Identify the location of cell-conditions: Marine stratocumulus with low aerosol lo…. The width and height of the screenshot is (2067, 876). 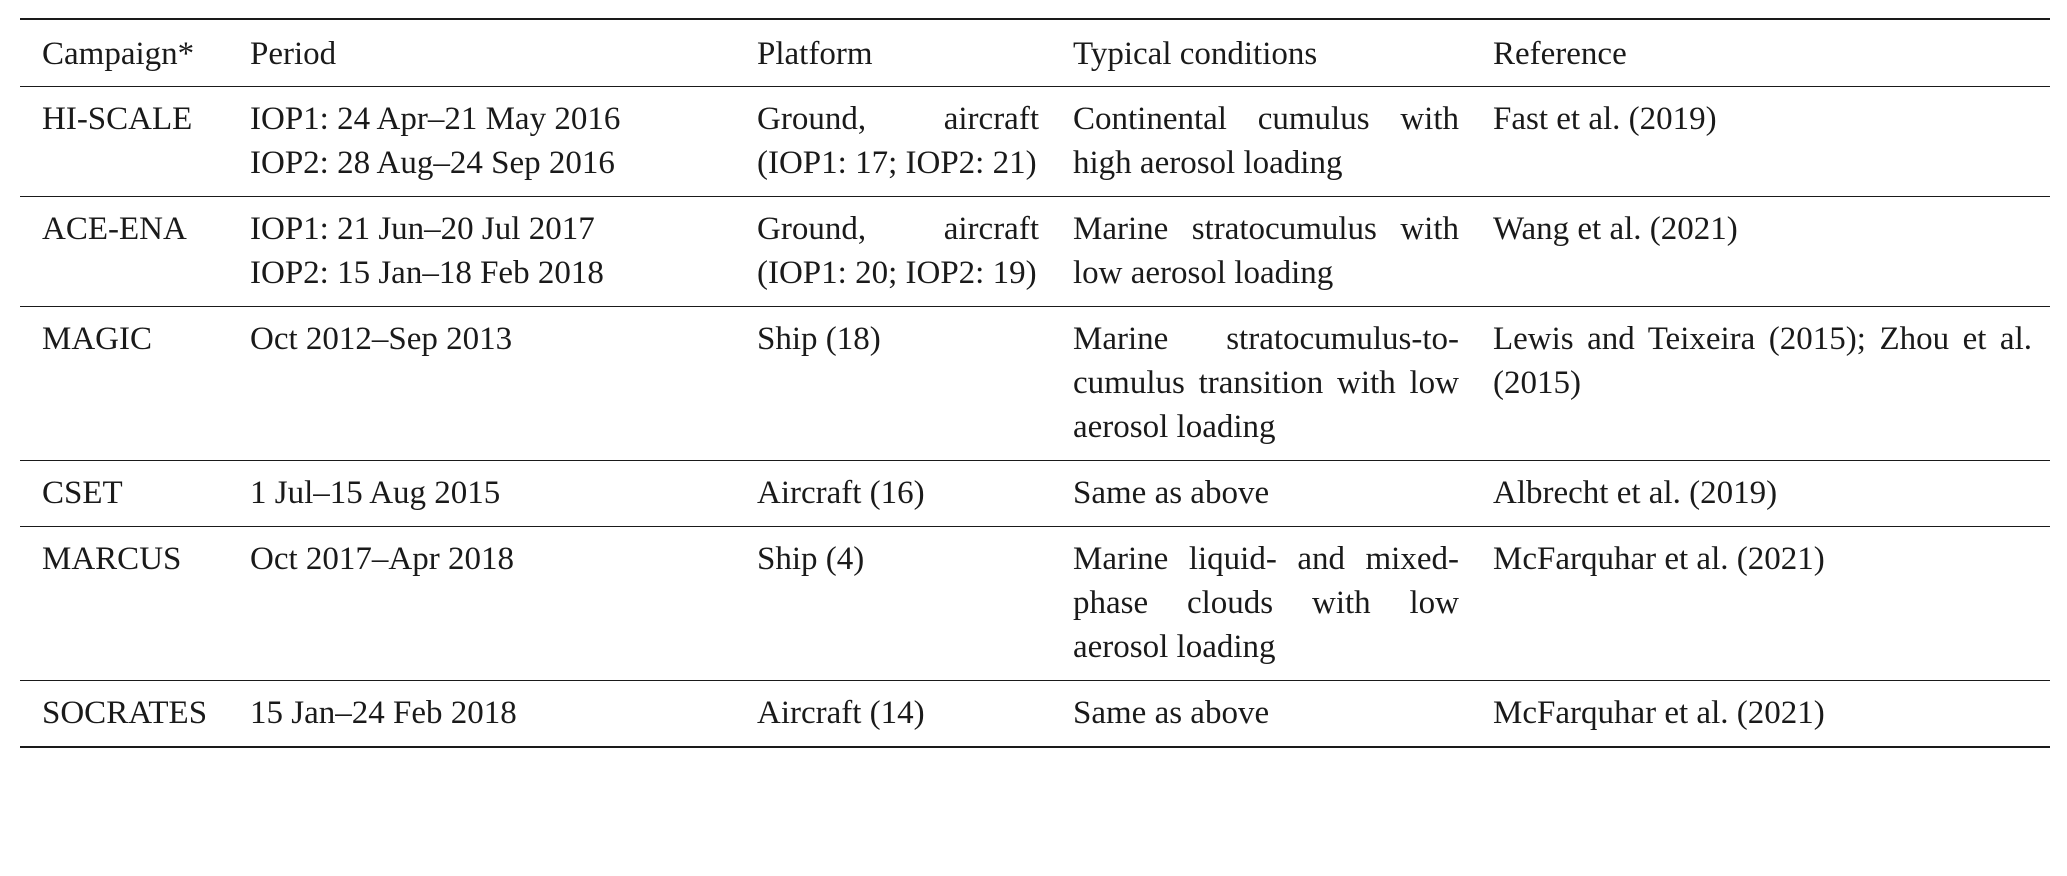
(1266, 251).